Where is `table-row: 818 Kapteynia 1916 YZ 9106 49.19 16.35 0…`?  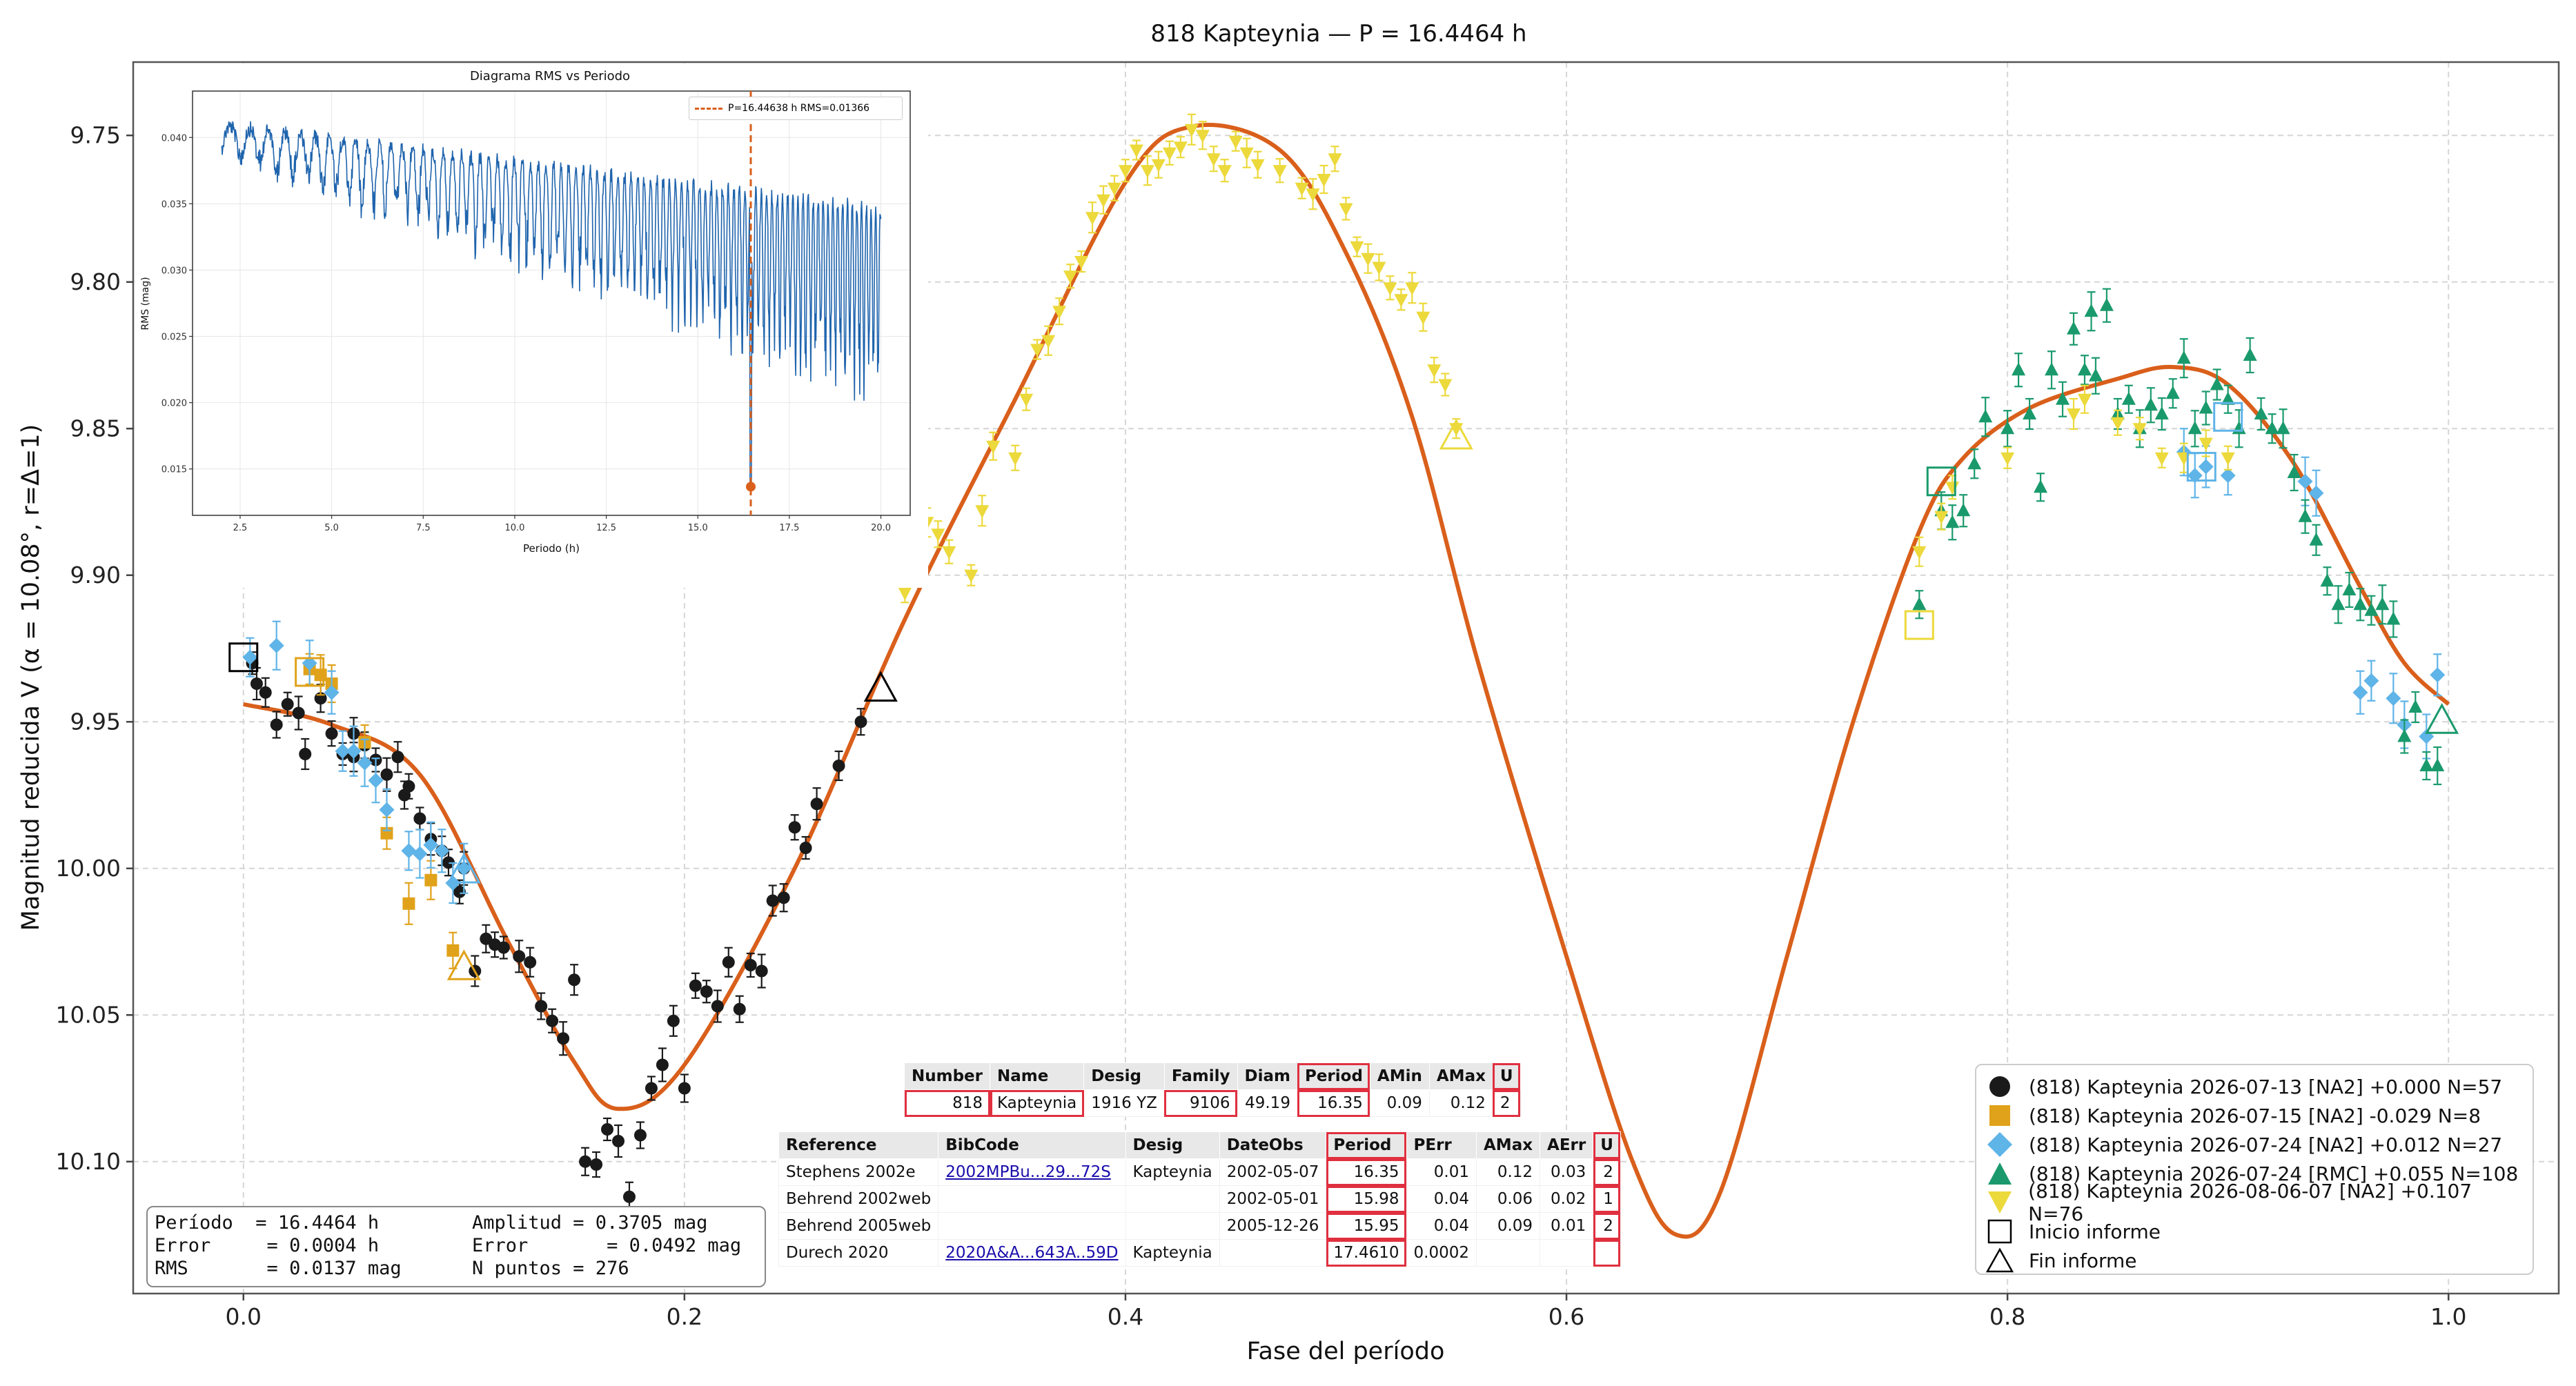
table-row: 818 Kapteynia 1916 YZ 9106 49.19 16.35 0… is located at coordinates (1212, 1103).